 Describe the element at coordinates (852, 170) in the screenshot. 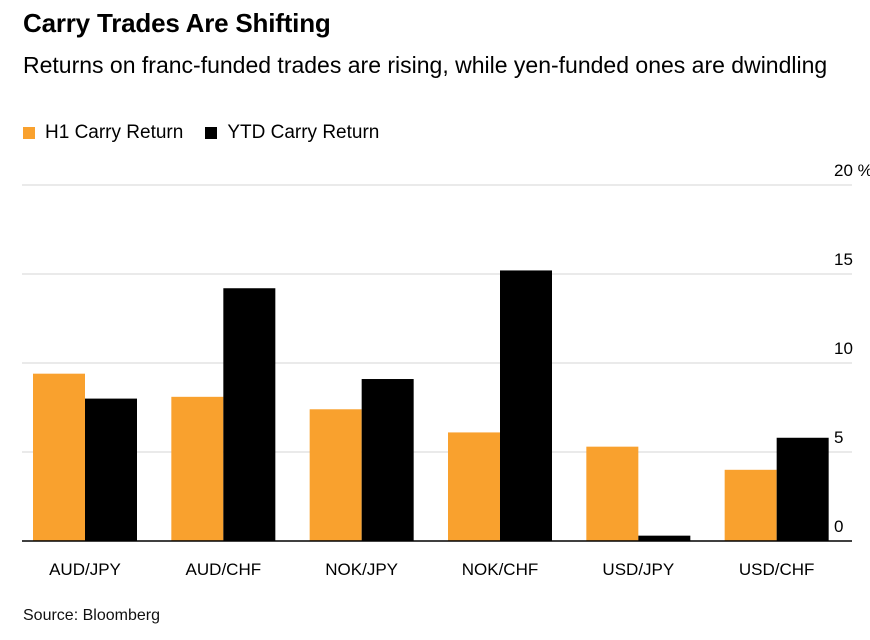

I see `y-tick-label: 20 %` at that location.